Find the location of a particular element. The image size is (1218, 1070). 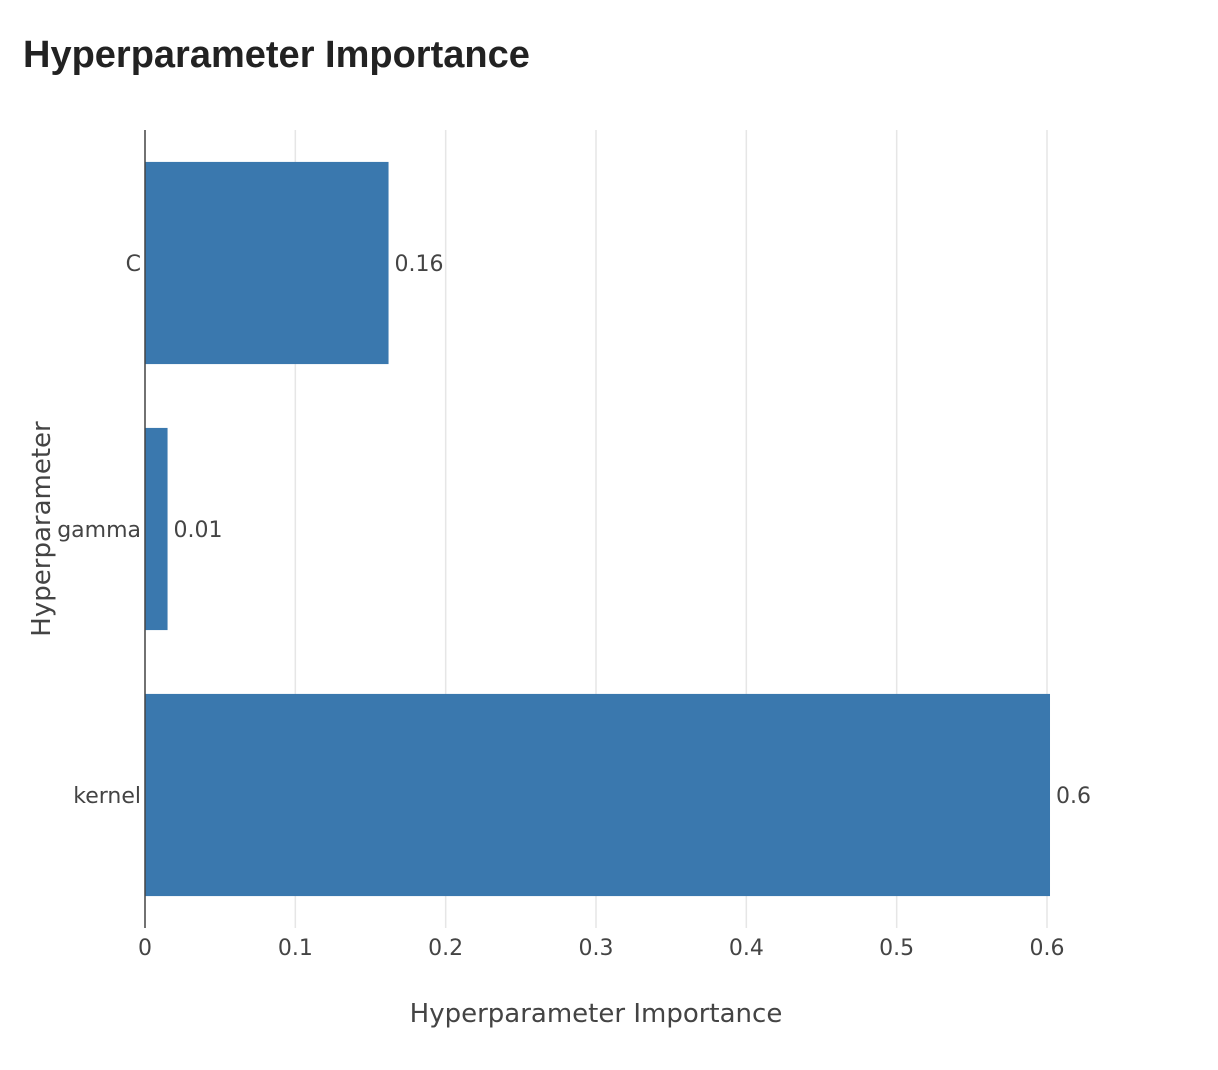

x-tick-label: 0.4 is located at coordinates (746, 948).